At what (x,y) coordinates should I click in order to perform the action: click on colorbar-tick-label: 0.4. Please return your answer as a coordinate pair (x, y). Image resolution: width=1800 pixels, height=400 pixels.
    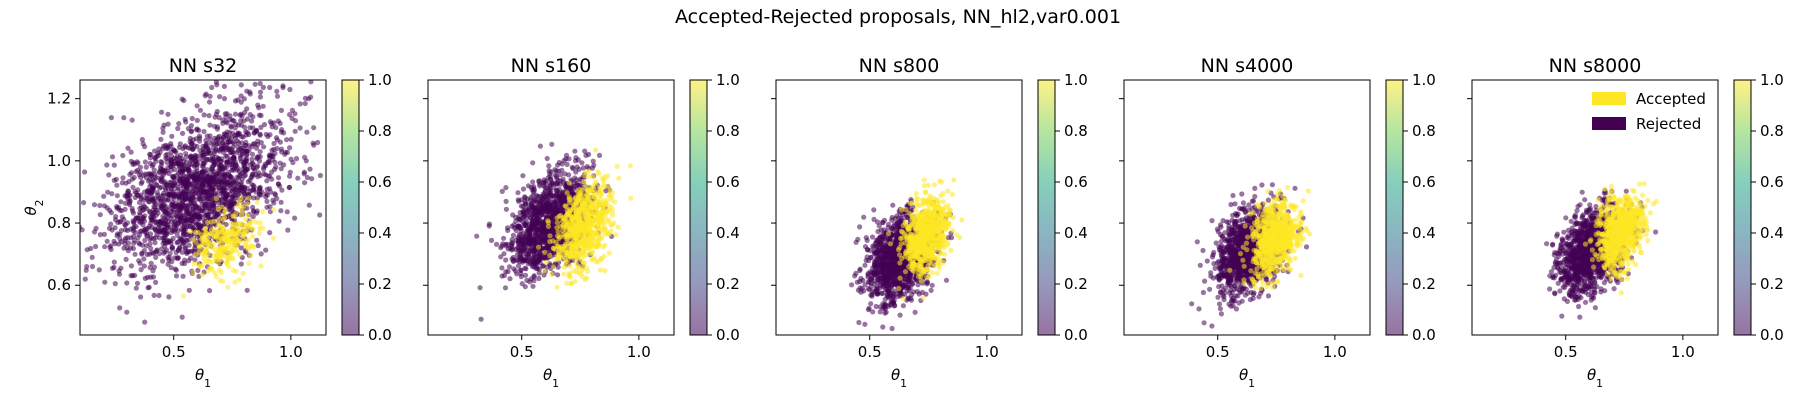
    Looking at the image, I should click on (380, 233).